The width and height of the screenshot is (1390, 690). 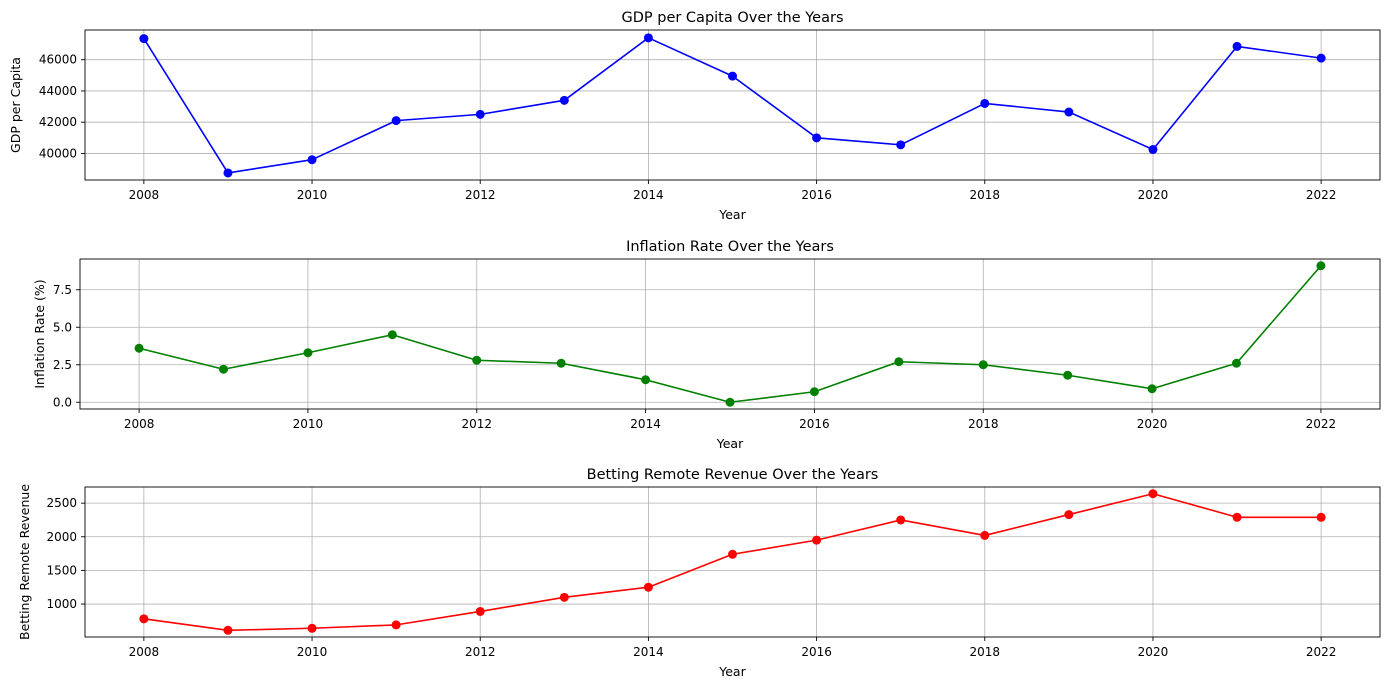 I want to click on y-axis-label: Inflation Rate (%), so click(x=39, y=333).